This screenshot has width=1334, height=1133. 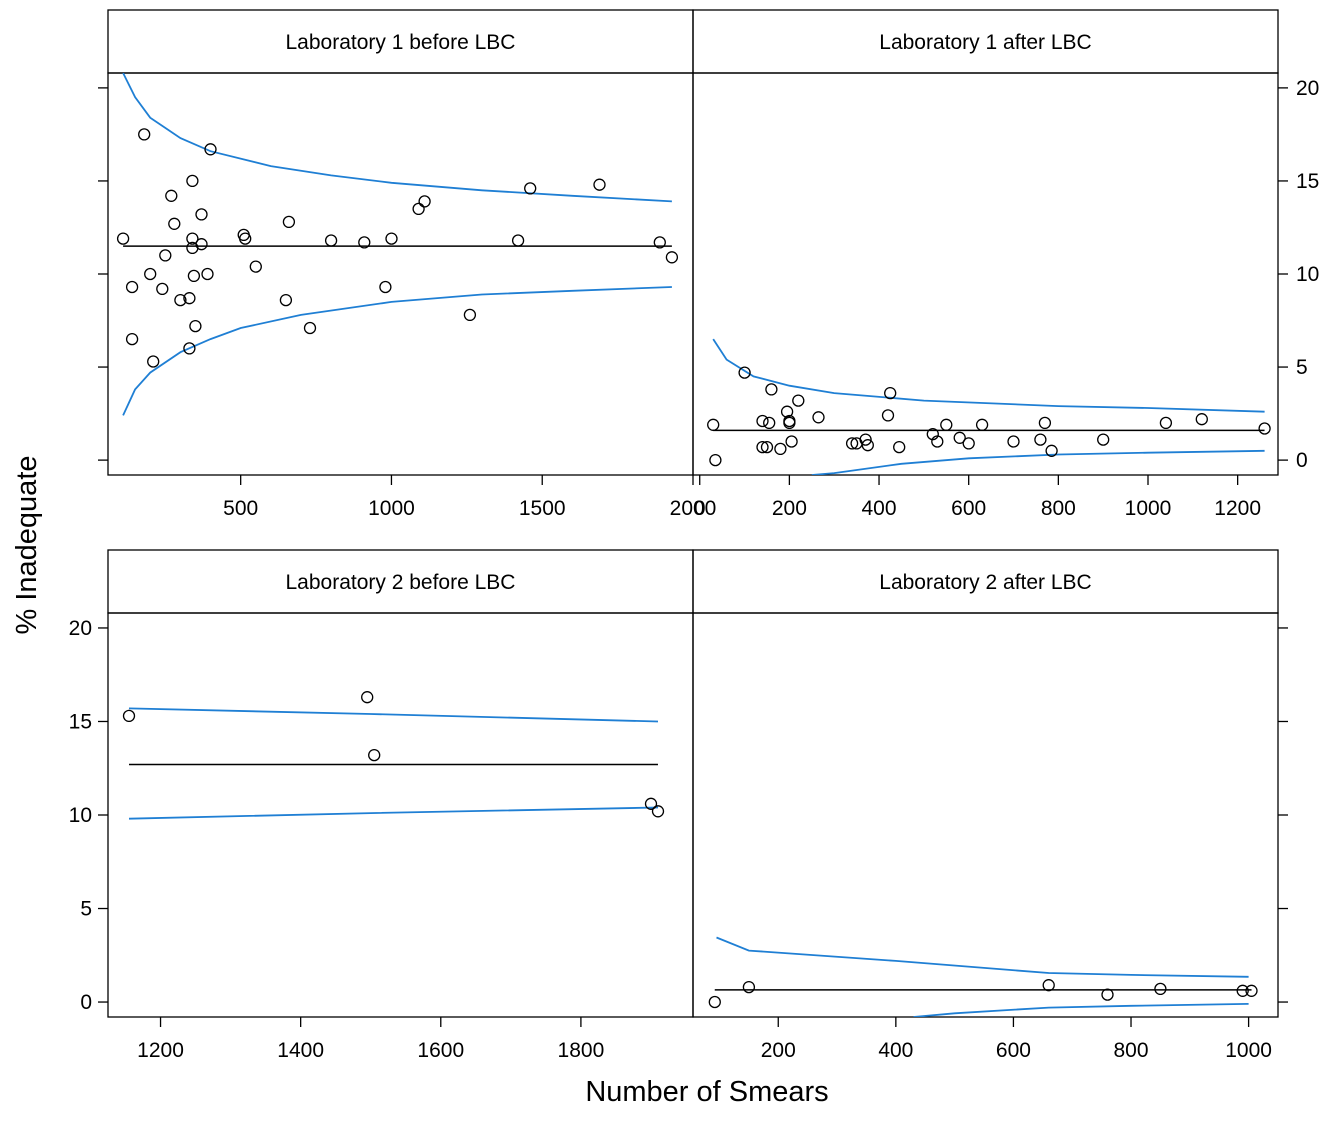 What do you see at coordinates (985, 582) in the screenshot?
I see `strip-label: Laboratory 2 after LBC` at bounding box center [985, 582].